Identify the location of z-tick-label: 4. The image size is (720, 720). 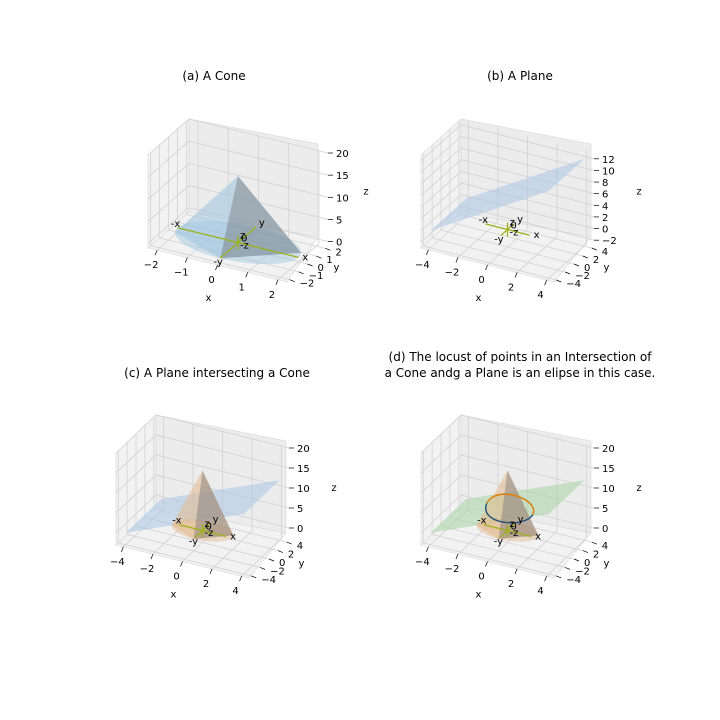
(605, 206).